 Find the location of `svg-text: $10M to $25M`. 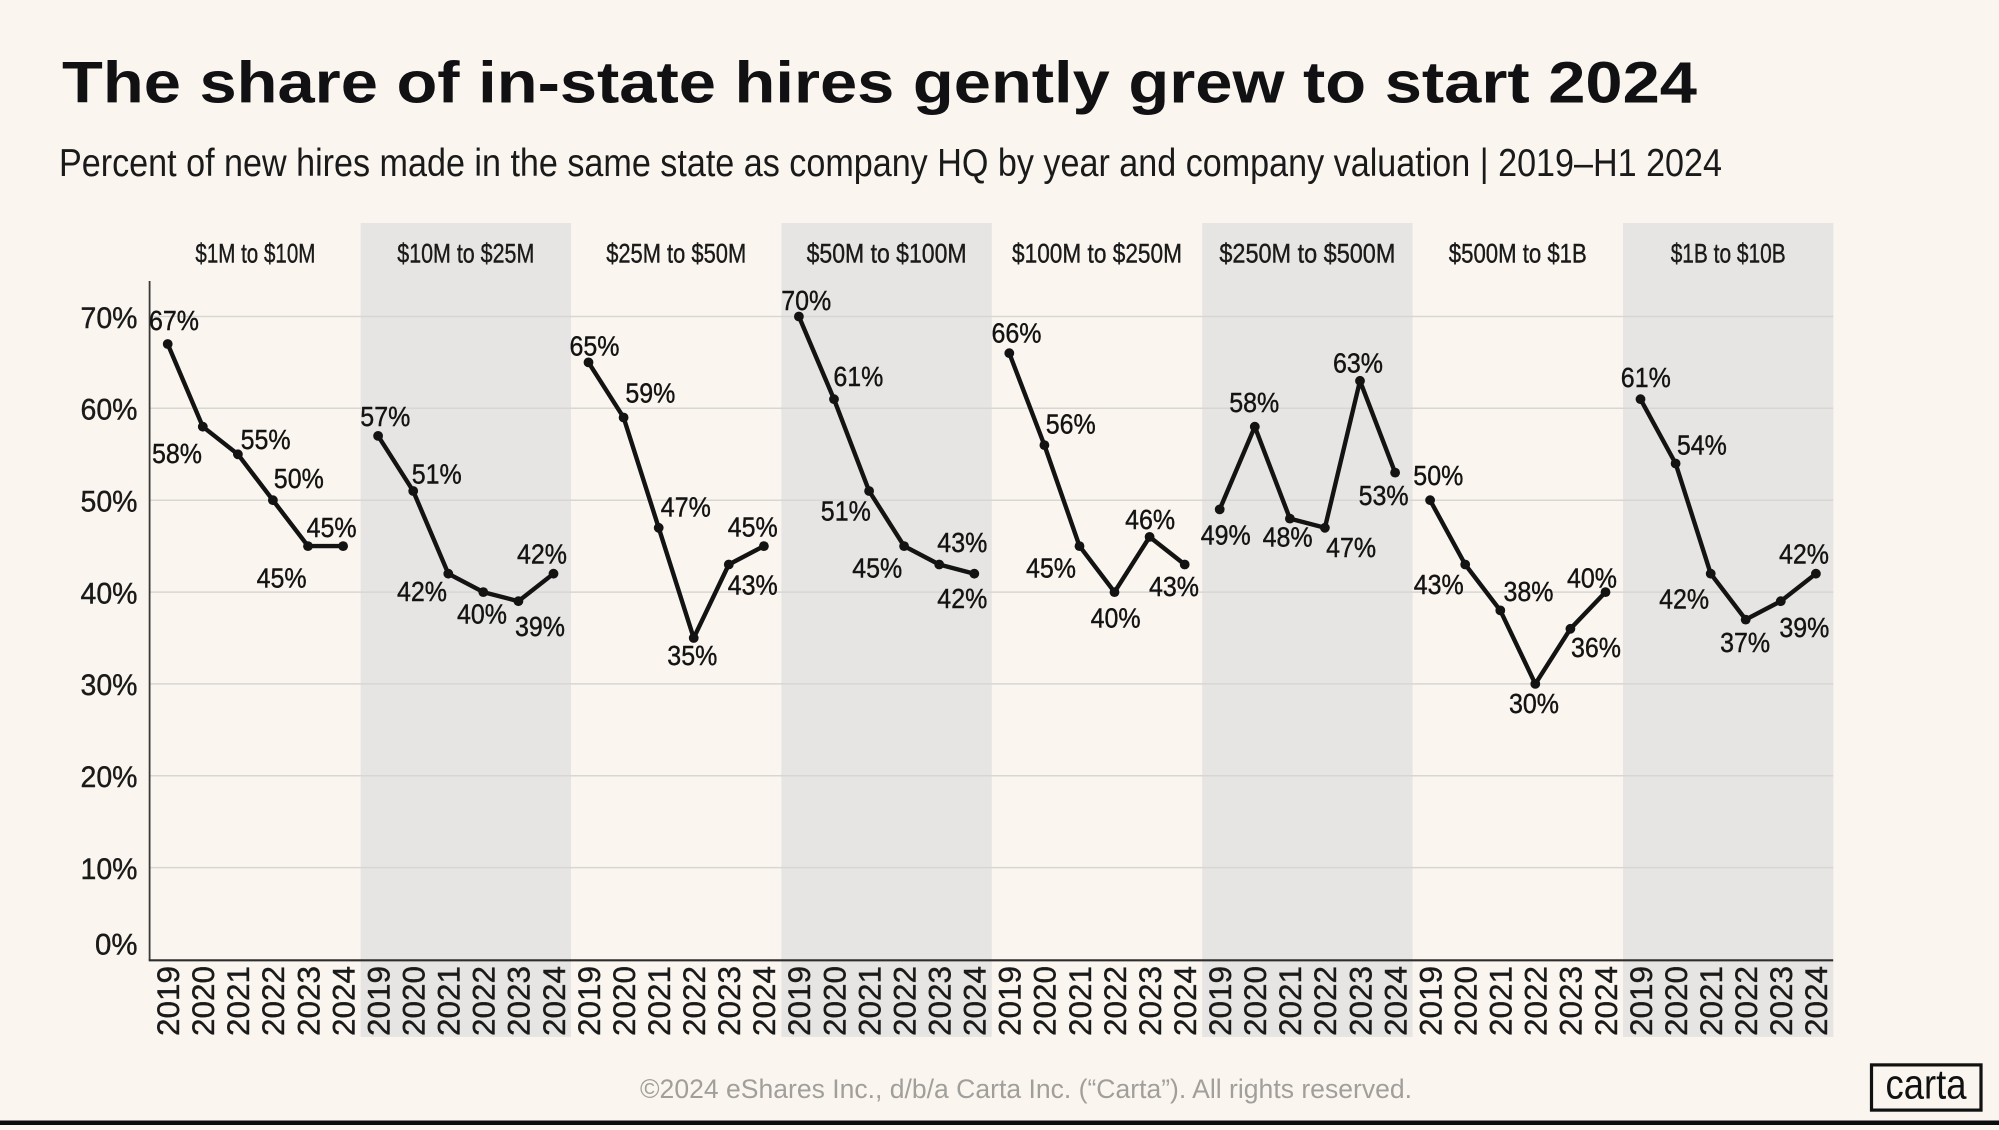

svg-text: $10M to $25M is located at coordinates (465, 254).